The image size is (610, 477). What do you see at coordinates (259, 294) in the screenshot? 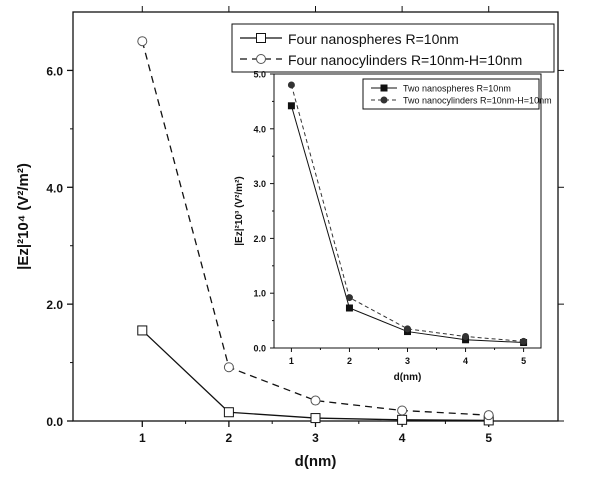
I see `y-tick-label: 1.0` at bounding box center [259, 294].